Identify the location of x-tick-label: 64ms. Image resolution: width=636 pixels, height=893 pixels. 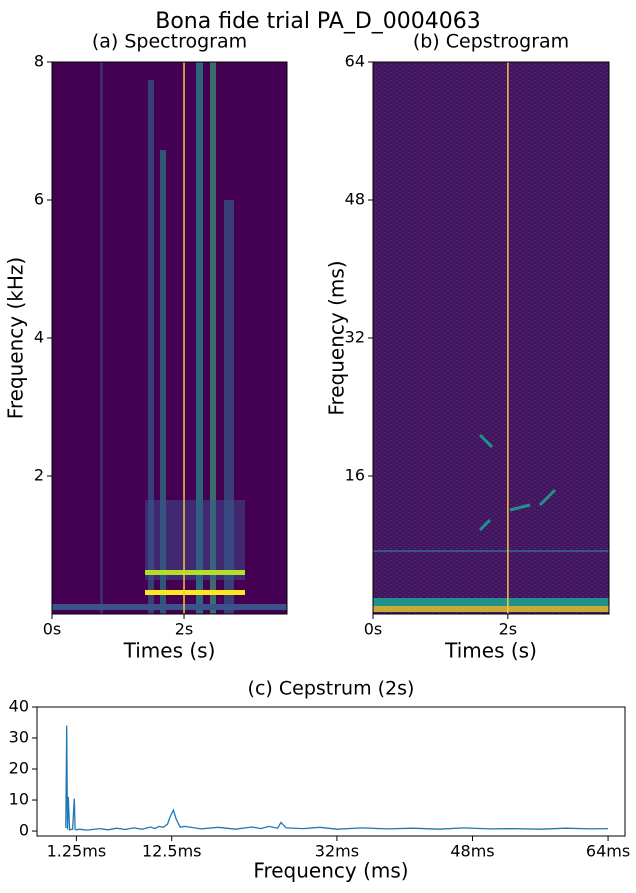
(608, 851).